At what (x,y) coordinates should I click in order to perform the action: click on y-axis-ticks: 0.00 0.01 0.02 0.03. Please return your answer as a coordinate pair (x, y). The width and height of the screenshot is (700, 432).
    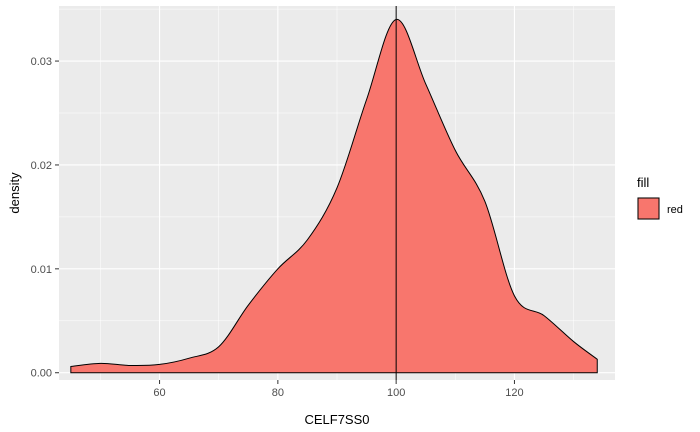
    Looking at the image, I should click on (45, 218).